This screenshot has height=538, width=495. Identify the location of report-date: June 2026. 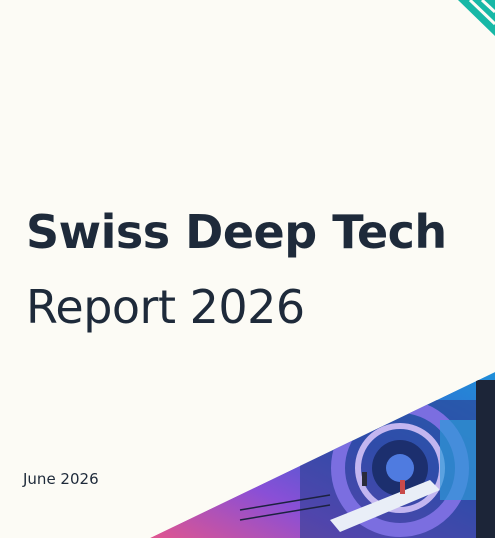
(61, 479).